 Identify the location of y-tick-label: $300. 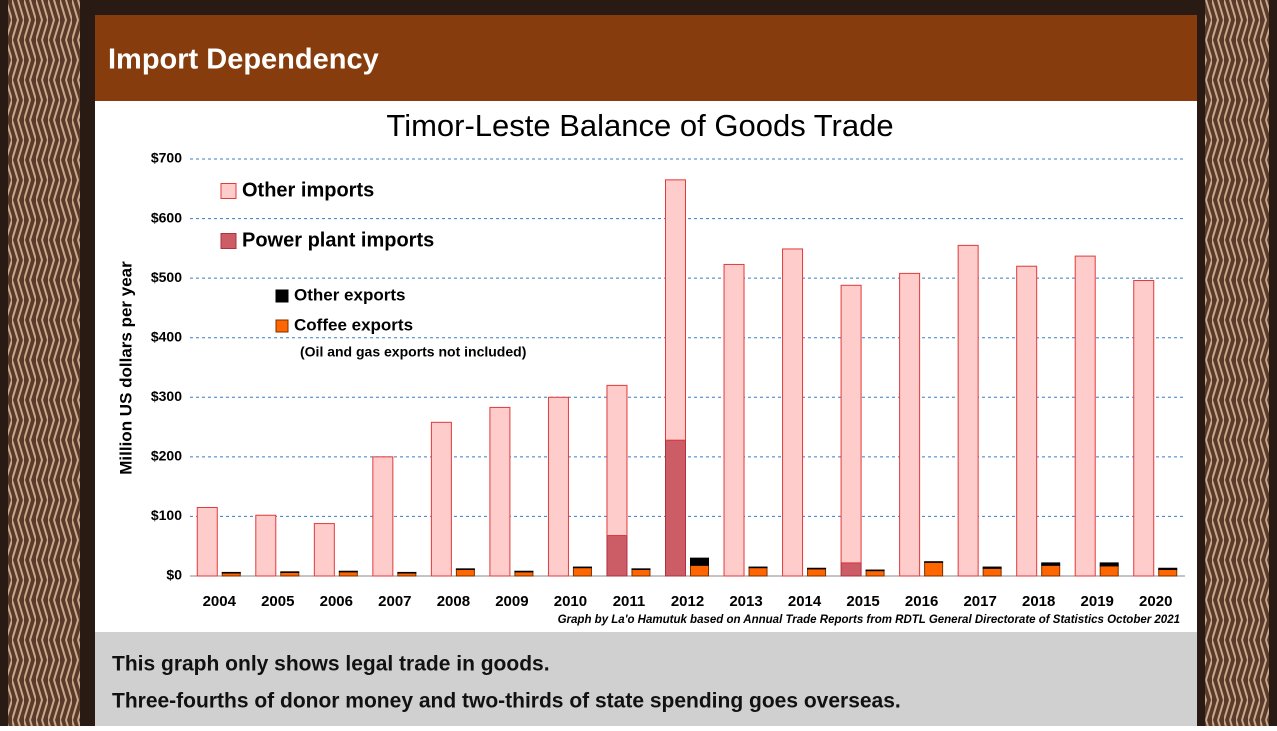
(166, 396).